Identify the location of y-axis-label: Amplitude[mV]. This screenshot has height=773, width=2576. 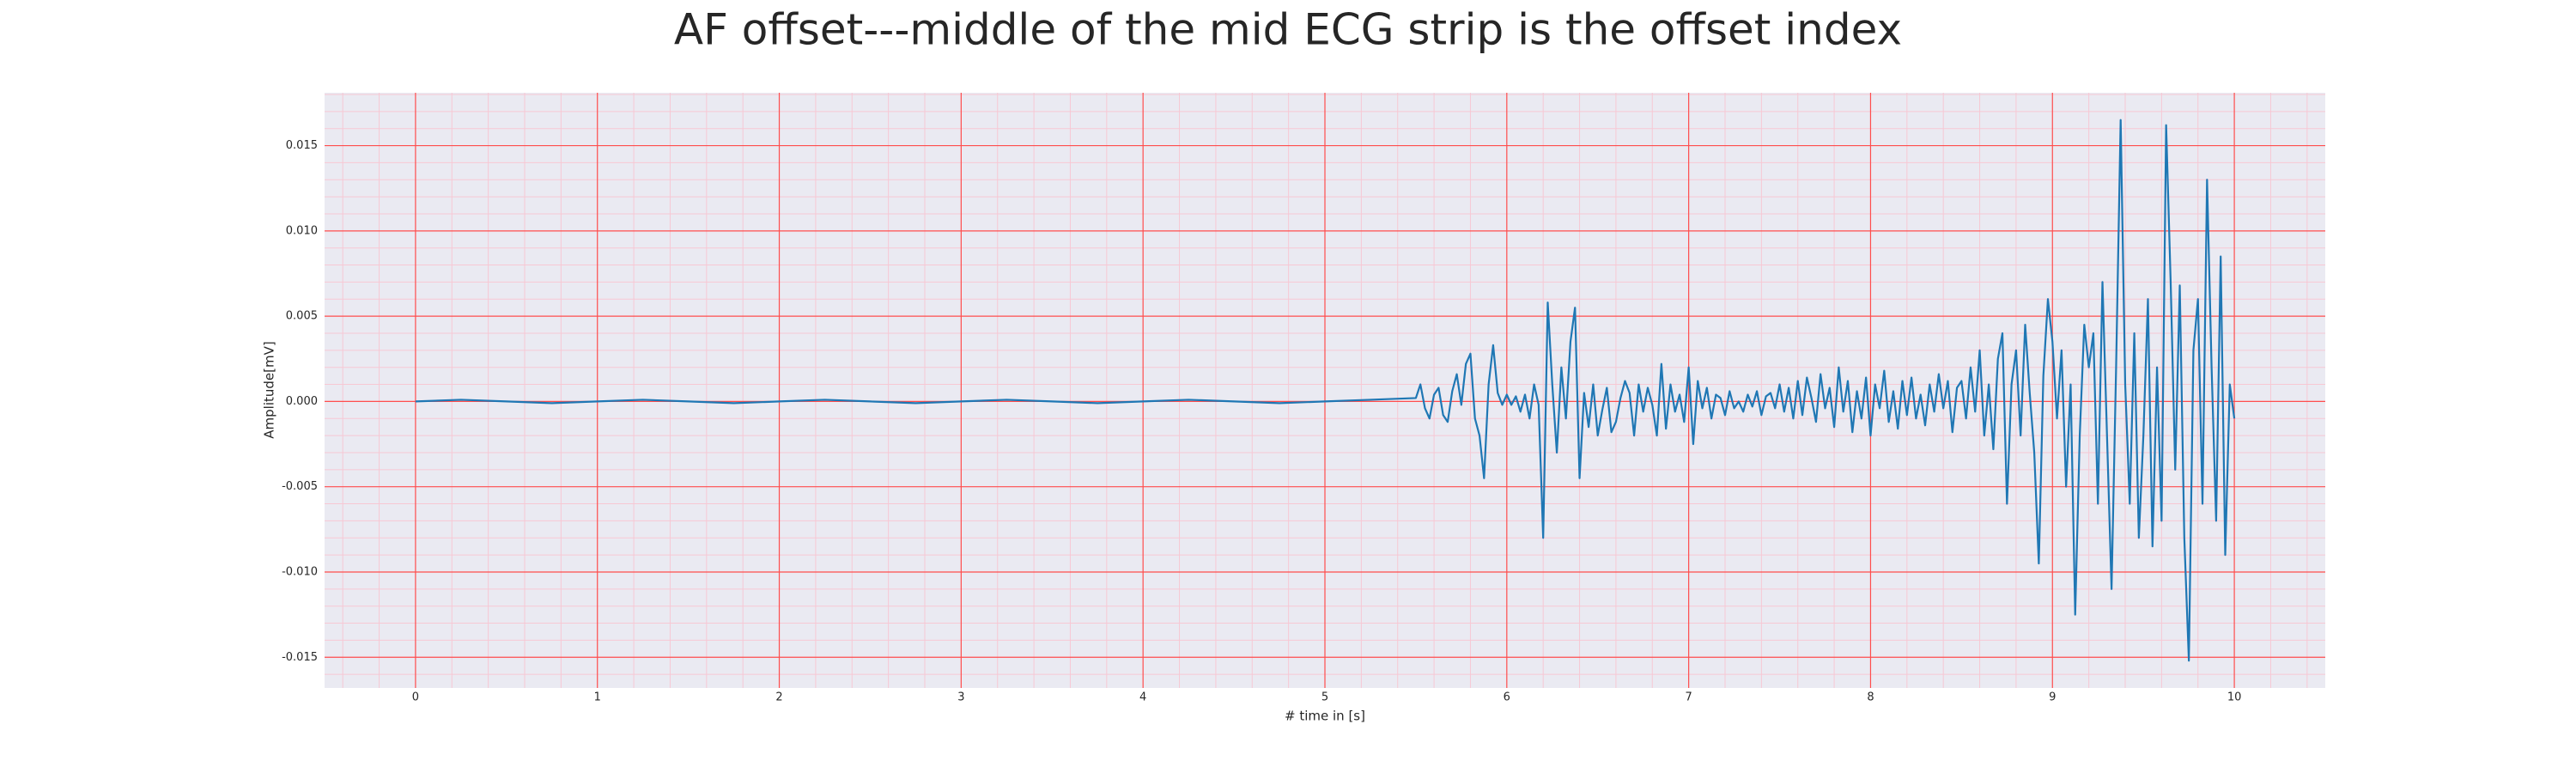
(269, 389).